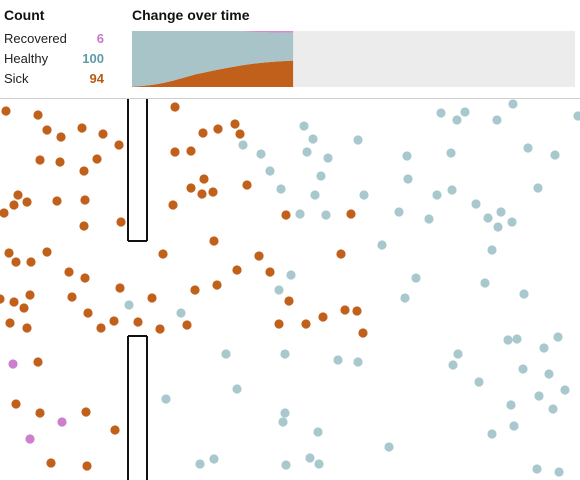 Image resolution: width=580 pixels, height=480 pixels. I want to click on area-recovered, so click(213, 32).